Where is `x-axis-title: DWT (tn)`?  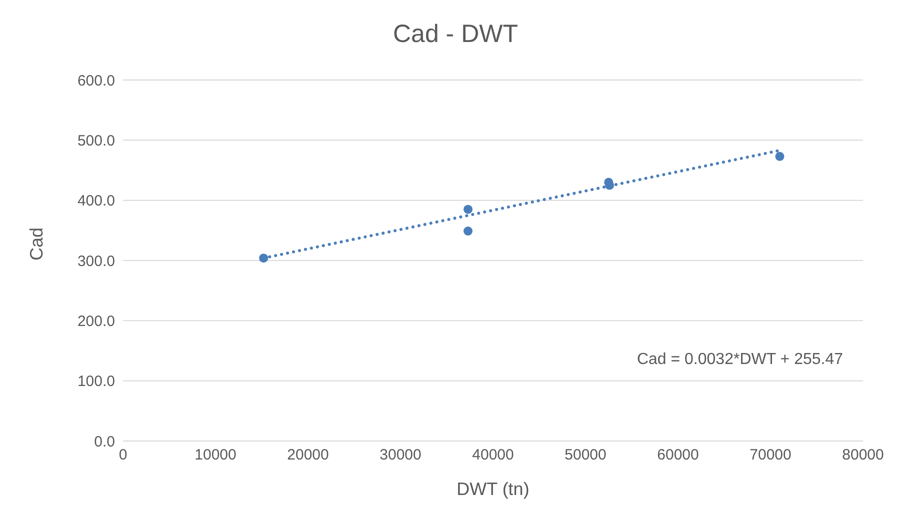
x-axis-title: DWT (tn) is located at coordinates (493, 489).